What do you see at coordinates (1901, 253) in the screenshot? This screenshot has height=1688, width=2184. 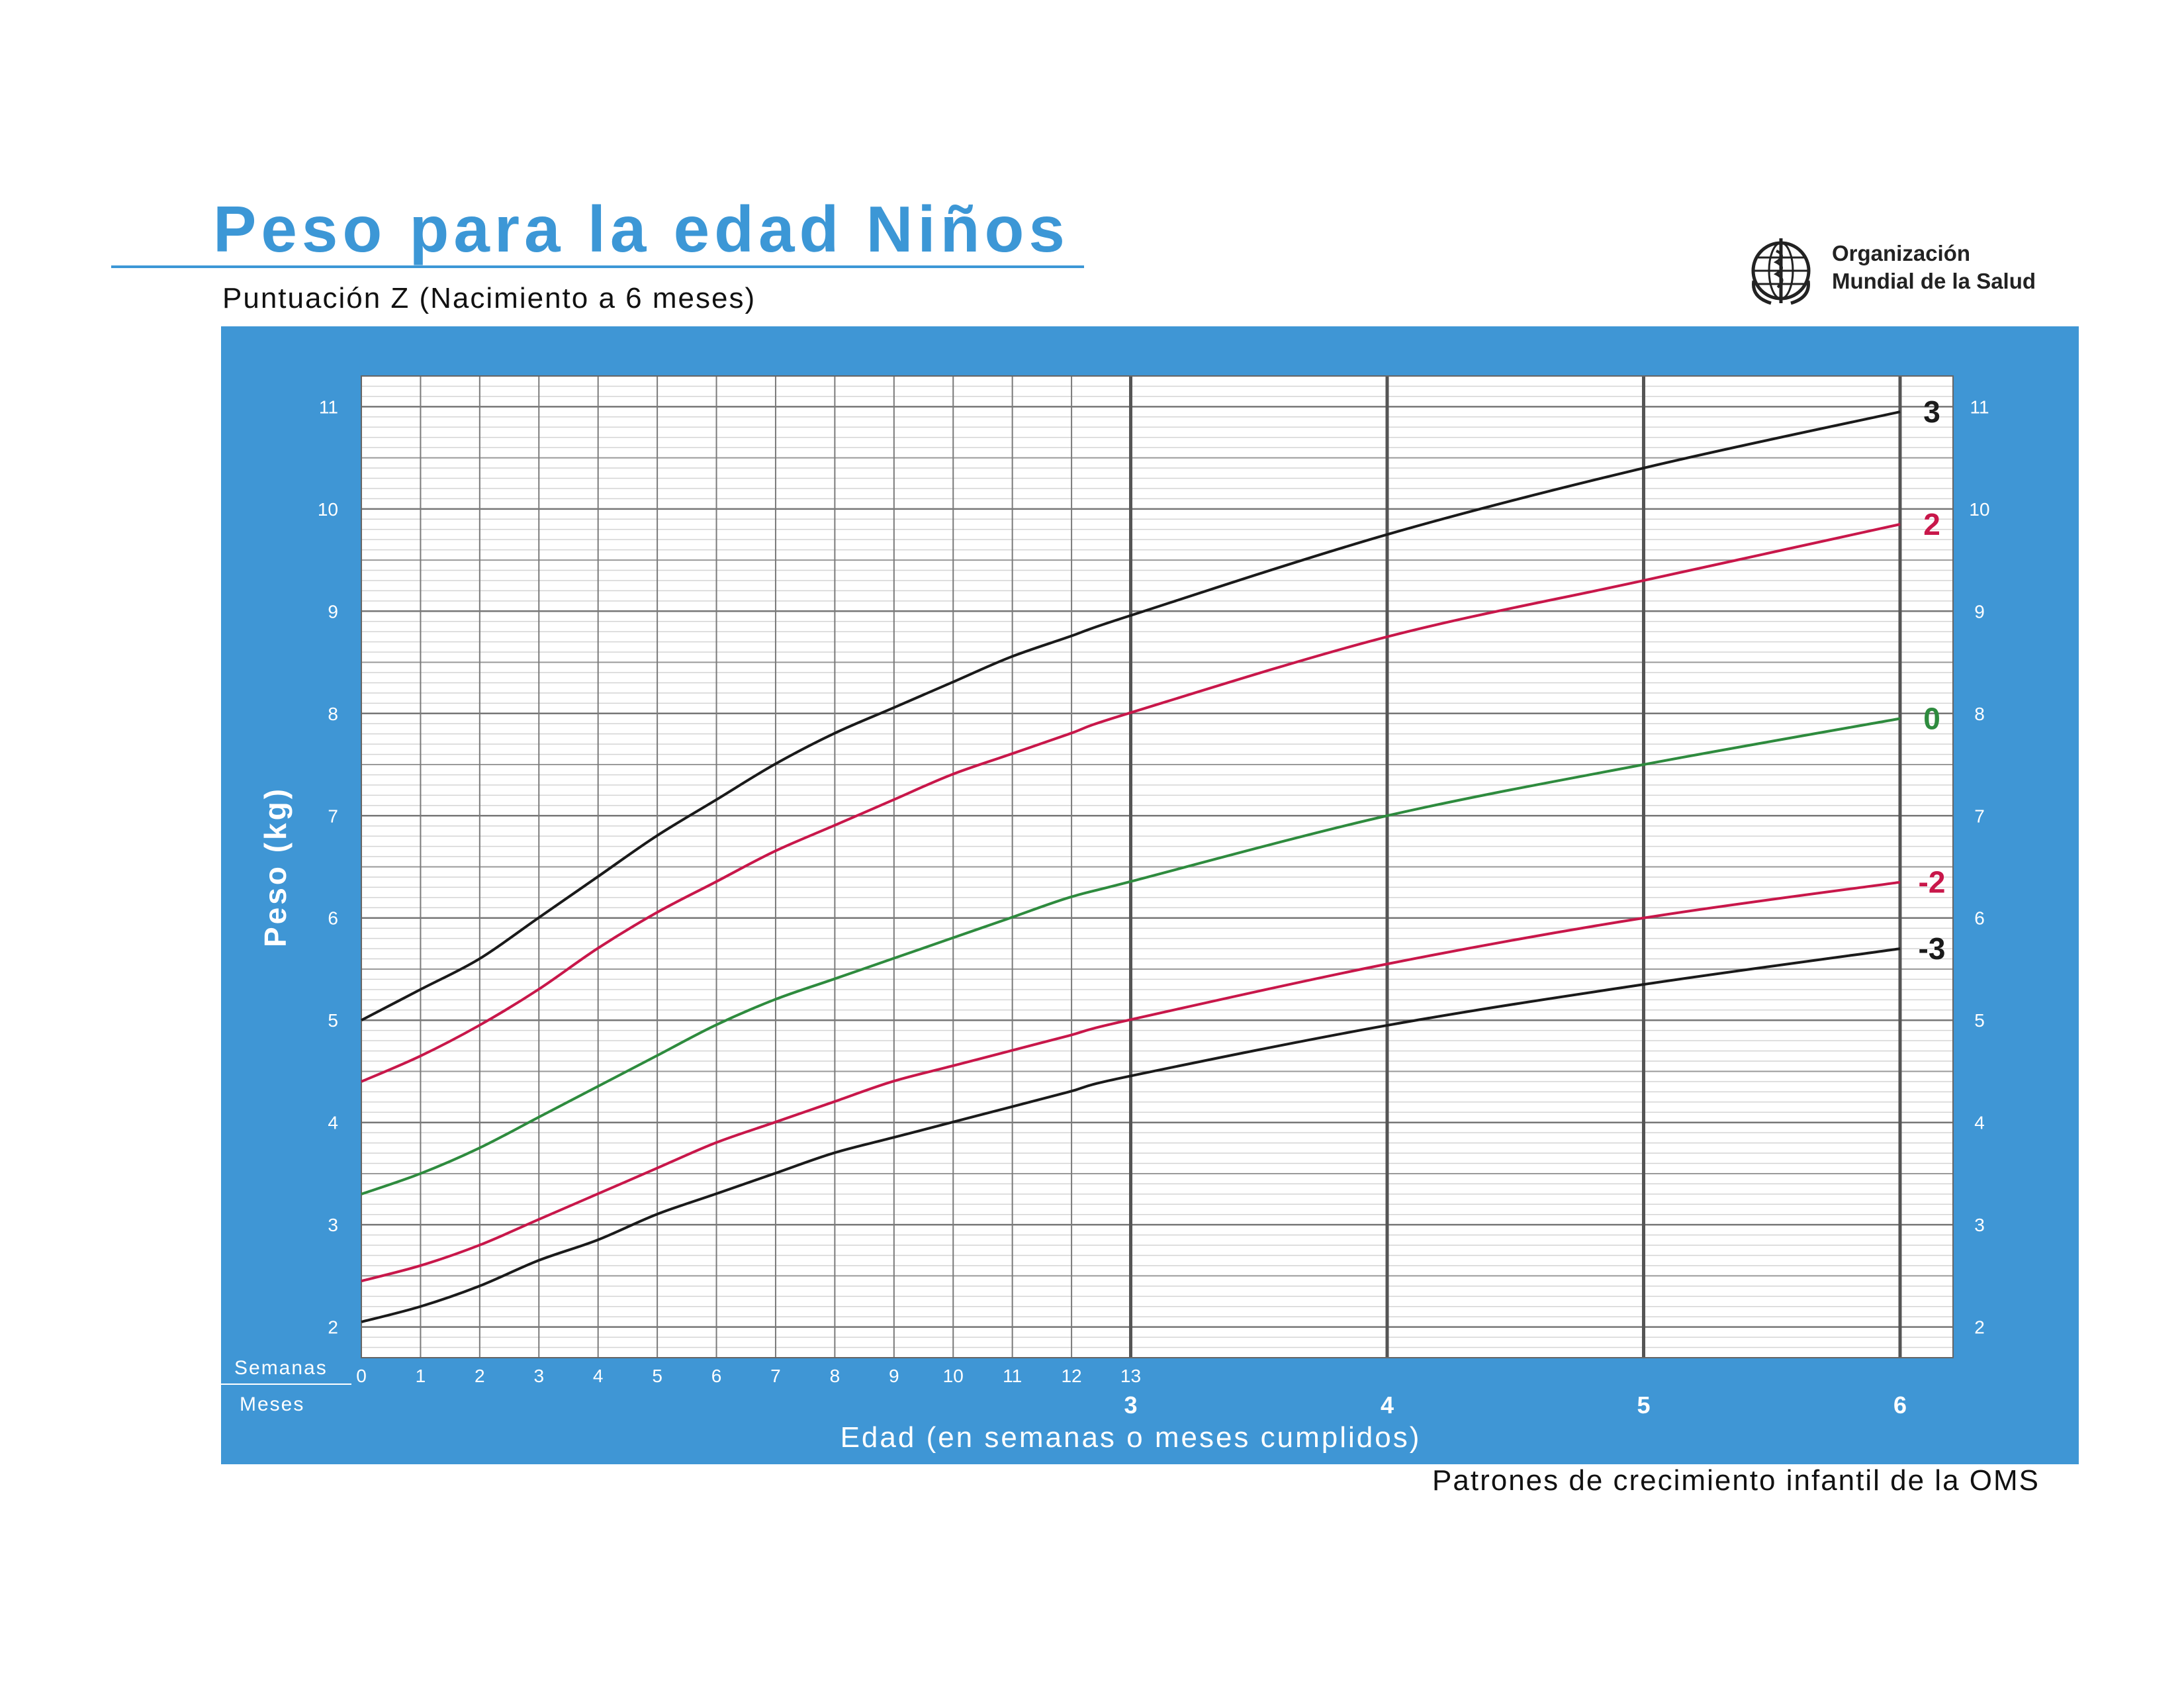 I see `org-name-line1: Organización` at bounding box center [1901, 253].